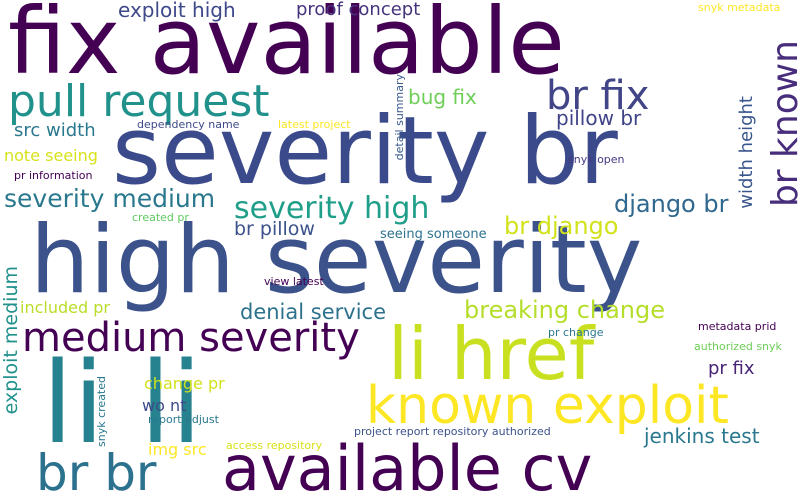 The height and width of the screenshot is (500, 800). I want to click on word-img-src: img src, so click(177, 449).